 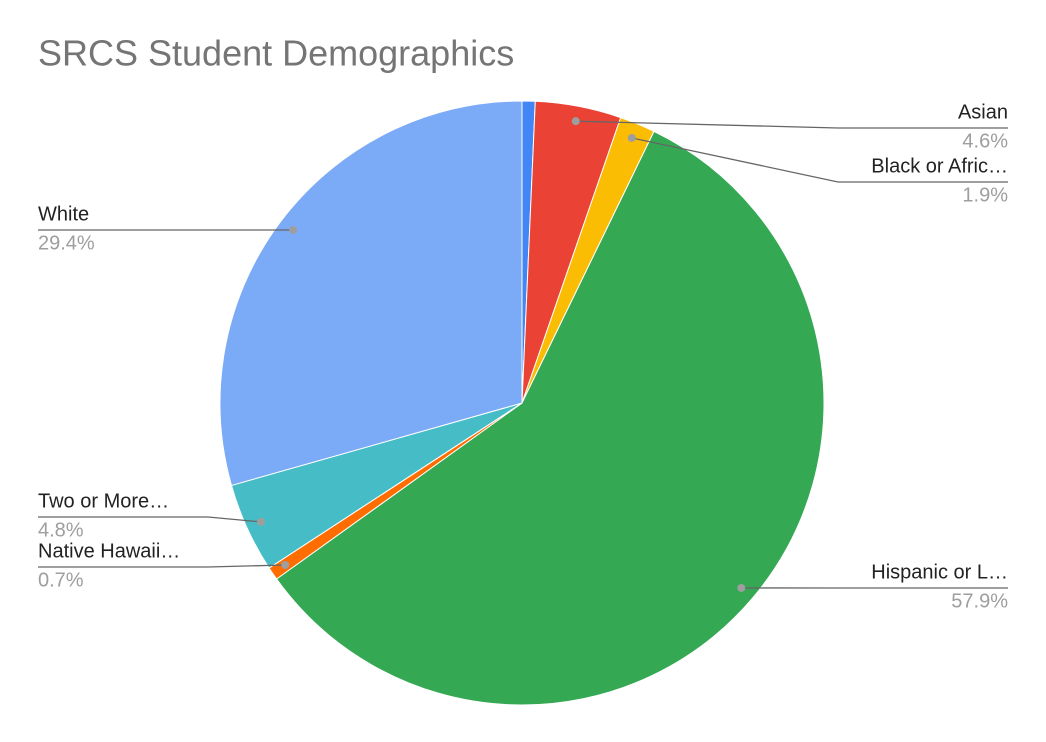 What do you see at coordinates (979, 601) in the screenshot?
I see `slice-value-label: 57.9%` at bounding box center [979, 601].